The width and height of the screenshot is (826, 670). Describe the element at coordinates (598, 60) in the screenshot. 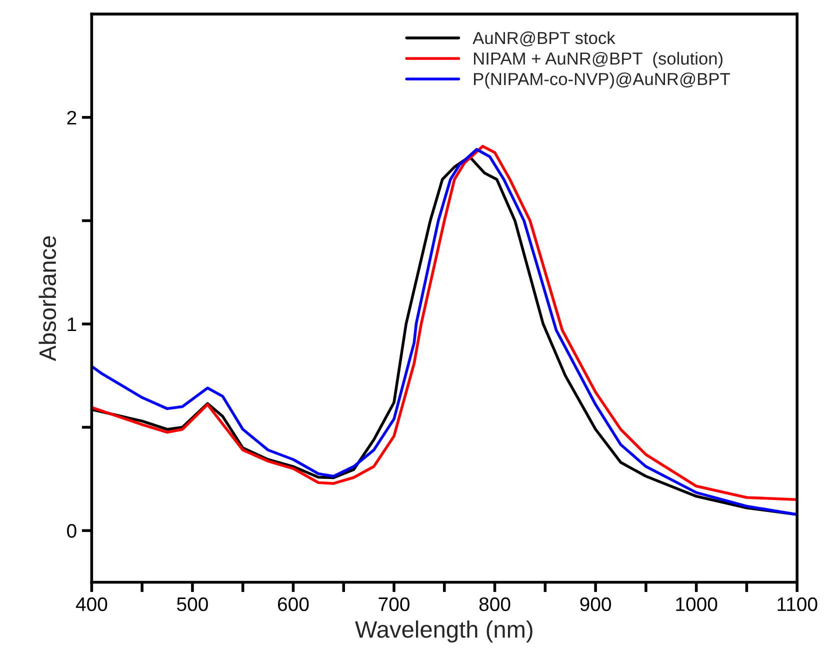

I see `legend-label: NIPAM + AuNR@BPT (solution)` at that location.